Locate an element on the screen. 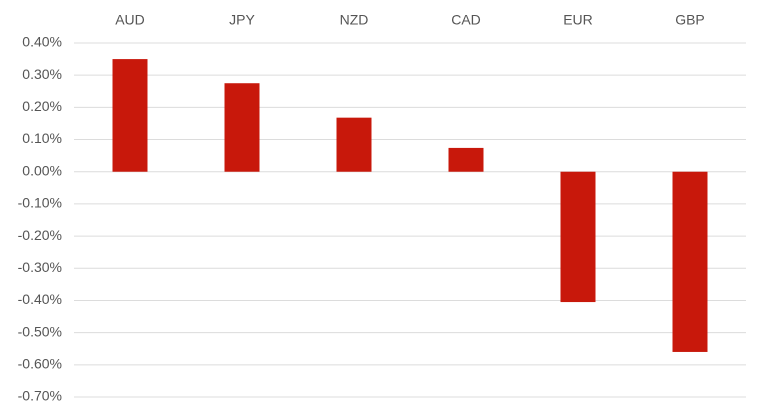 This screenshot has width=768, height=419. y-tick-label: -0.60% is located at coordinates (40, 364).